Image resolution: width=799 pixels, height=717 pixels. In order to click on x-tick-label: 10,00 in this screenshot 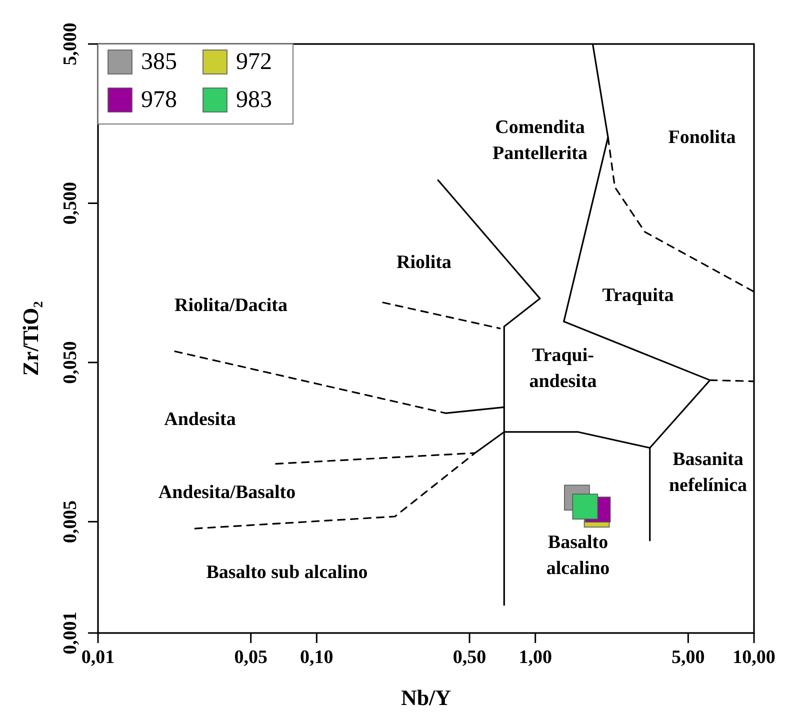, I will do `click(754, 657)`.